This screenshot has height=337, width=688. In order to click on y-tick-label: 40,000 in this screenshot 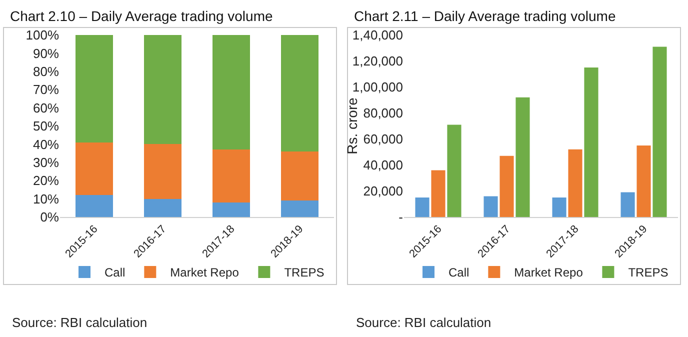, I will do `click(383, 165)`.